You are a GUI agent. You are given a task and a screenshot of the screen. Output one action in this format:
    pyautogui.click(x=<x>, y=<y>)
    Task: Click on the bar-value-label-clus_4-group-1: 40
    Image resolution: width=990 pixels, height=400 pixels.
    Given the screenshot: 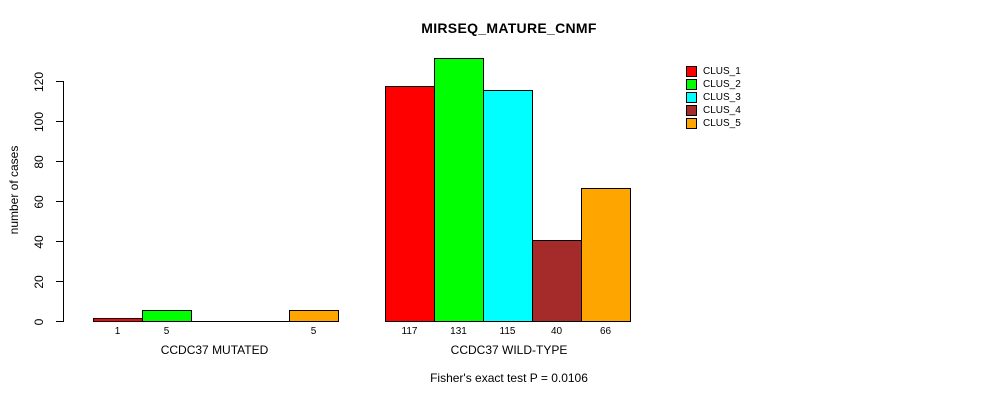 What is the action you would take?
    pyautogui.click(x=556, y=331)
    